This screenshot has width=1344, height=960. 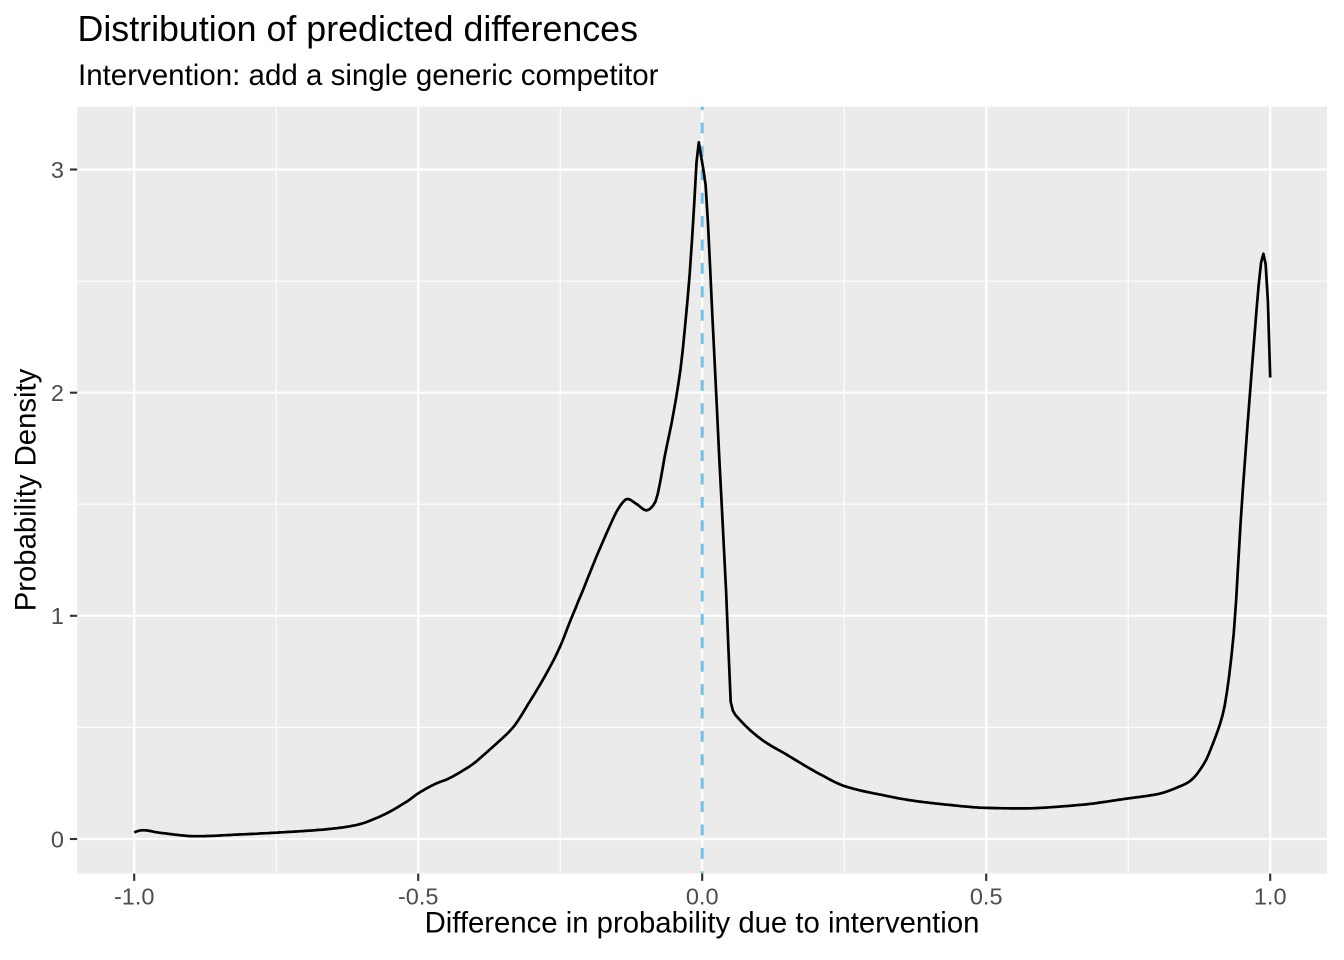 I want to click on svg-text: 0.0, so click(x=702, y=897).